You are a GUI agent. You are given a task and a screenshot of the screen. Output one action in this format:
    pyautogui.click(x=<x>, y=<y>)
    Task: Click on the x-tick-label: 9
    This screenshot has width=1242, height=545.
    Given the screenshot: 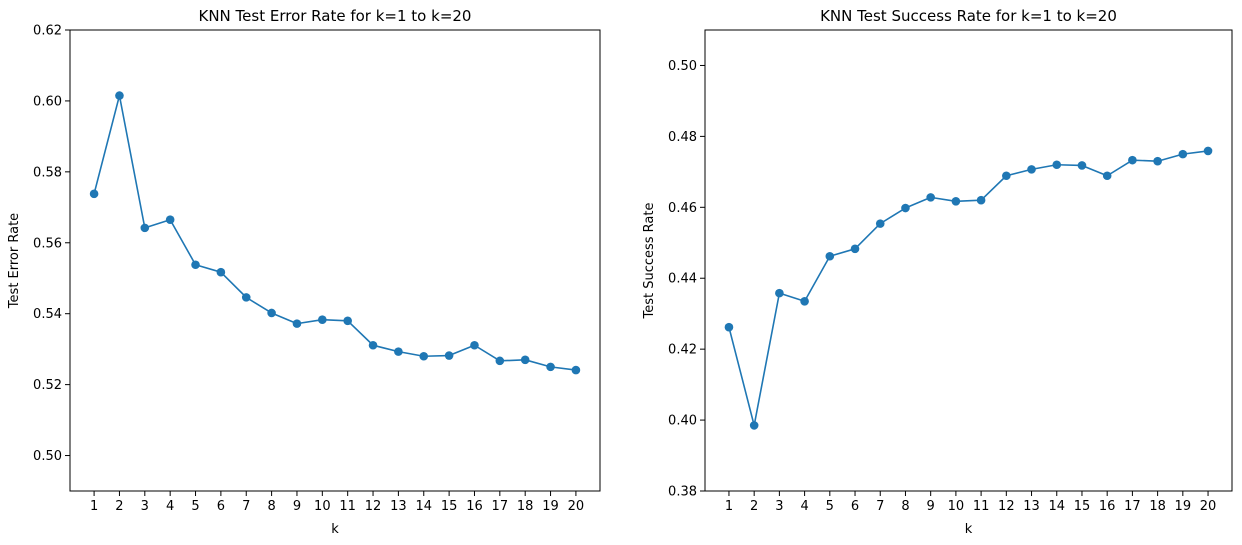 What is the action you would take?
    pyautogui.click(x=297, y=506)
    